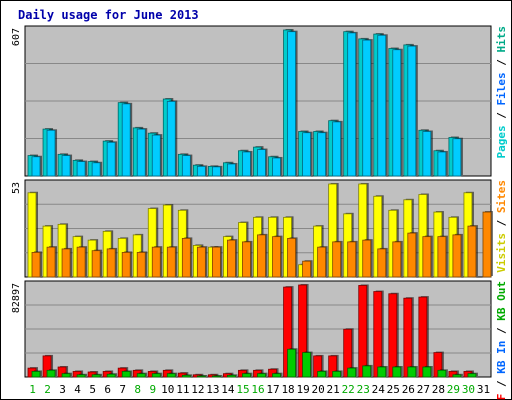 Image resolution: width=512 pixels, height=400 pixels. Describe the element at coordinates (423, 389) in the screenshot. I see `x-tick-label-27: 27` at that location.